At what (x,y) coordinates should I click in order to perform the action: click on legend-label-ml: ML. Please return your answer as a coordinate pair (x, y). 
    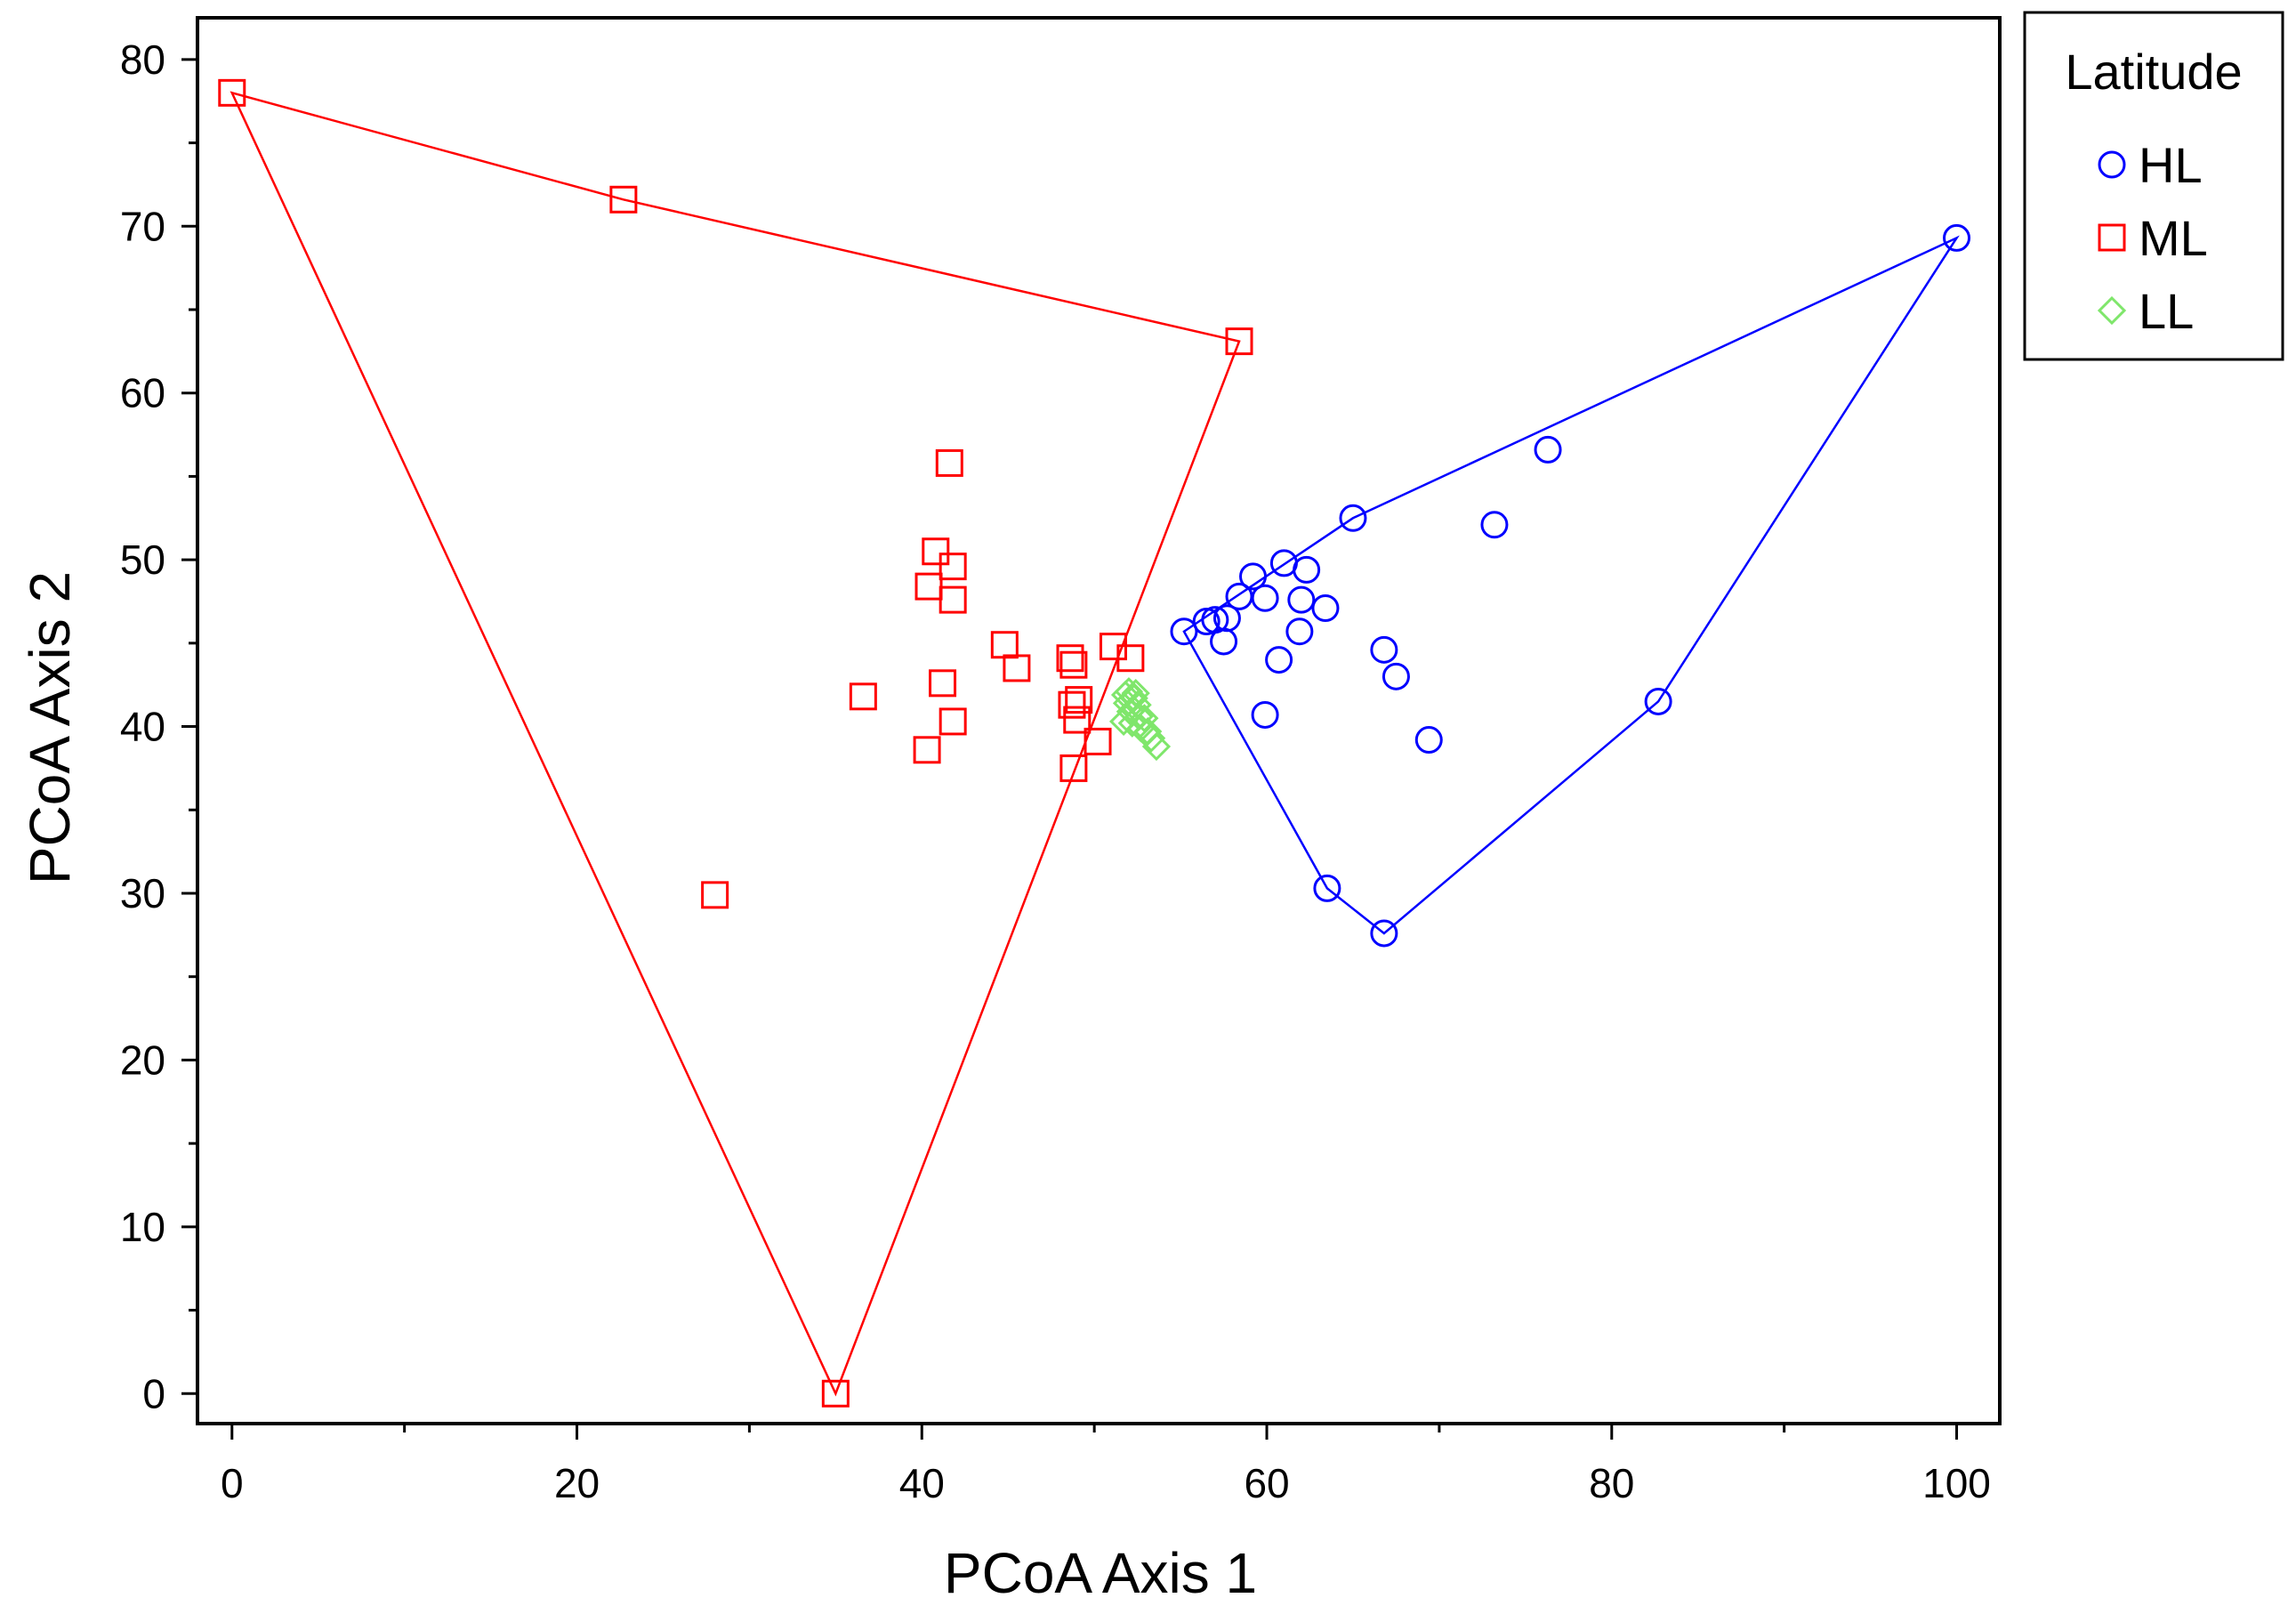
    Looking at the image, I should click on (2174, 238).